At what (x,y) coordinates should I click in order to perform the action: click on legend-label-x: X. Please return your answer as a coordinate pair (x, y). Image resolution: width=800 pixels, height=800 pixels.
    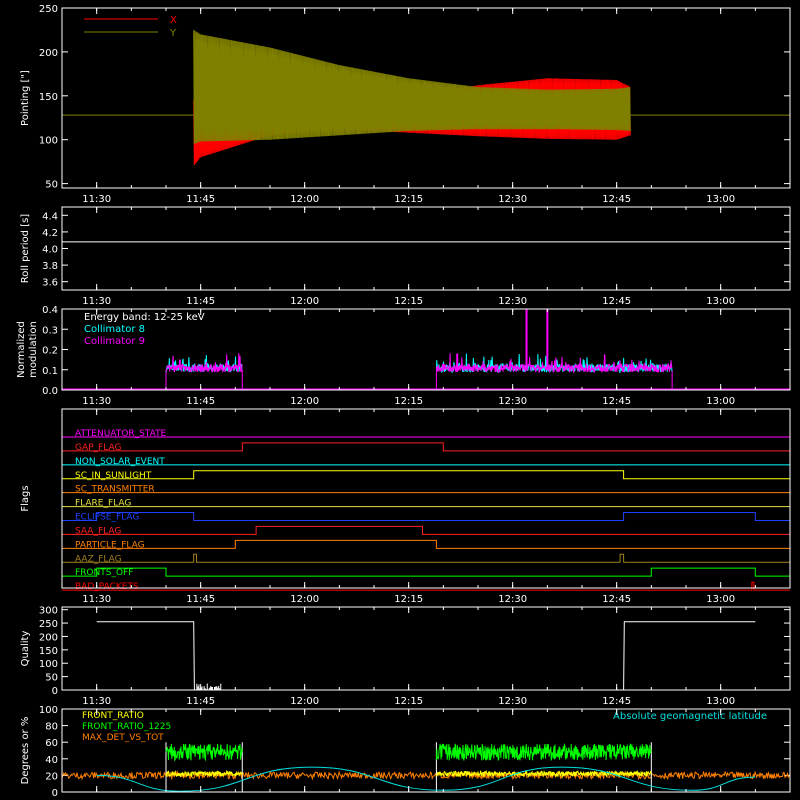
    Looking at the image, I should click on (173, 20).